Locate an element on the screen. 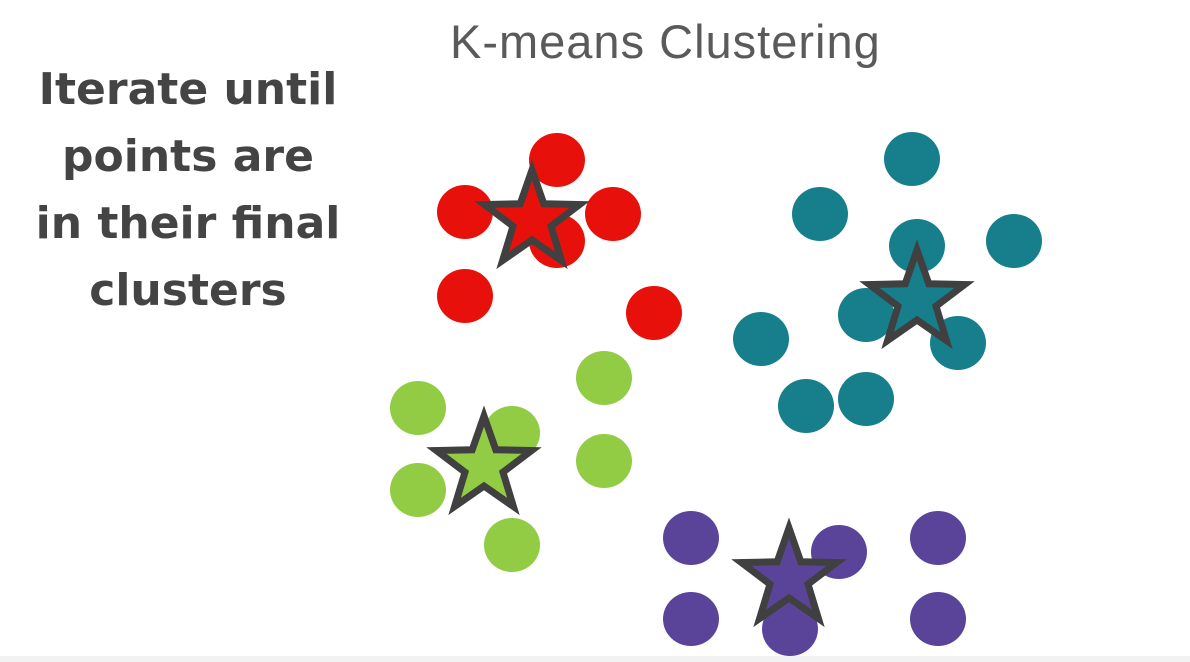  caption-line-1: Iterate until is located at coordinates (188, 89).